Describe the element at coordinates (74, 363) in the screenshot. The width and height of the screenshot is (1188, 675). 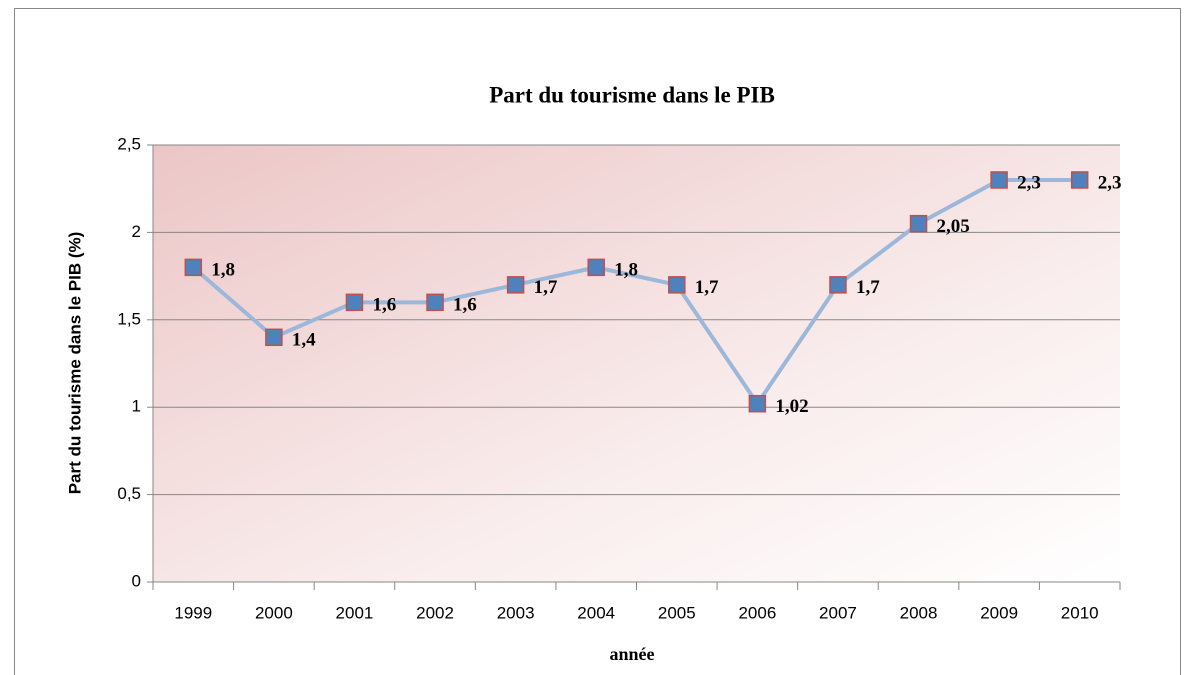
I see `y-axis-label: Part du tourisme dans le PIB (%)` at that location.